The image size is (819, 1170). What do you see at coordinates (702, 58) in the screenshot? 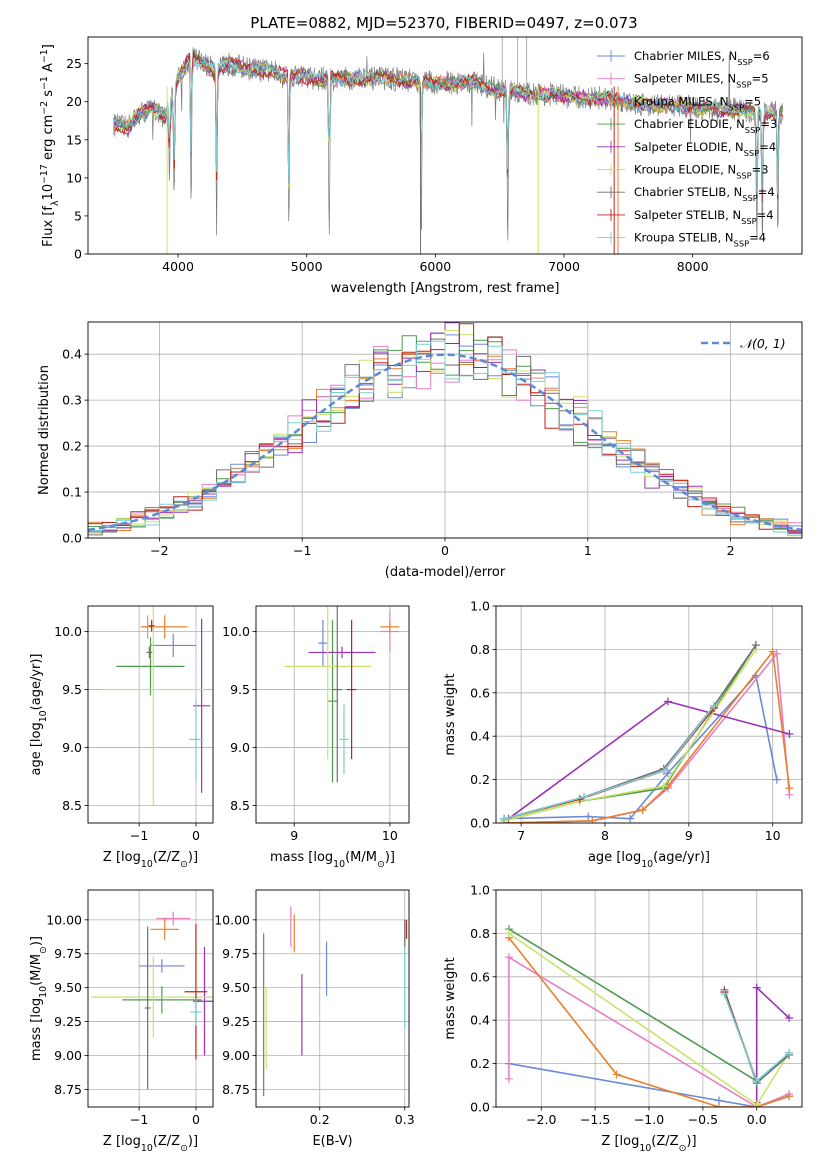
I see `legend-entry: Chabrier MILES, NSSP=6` at bounding box center [702, 58].